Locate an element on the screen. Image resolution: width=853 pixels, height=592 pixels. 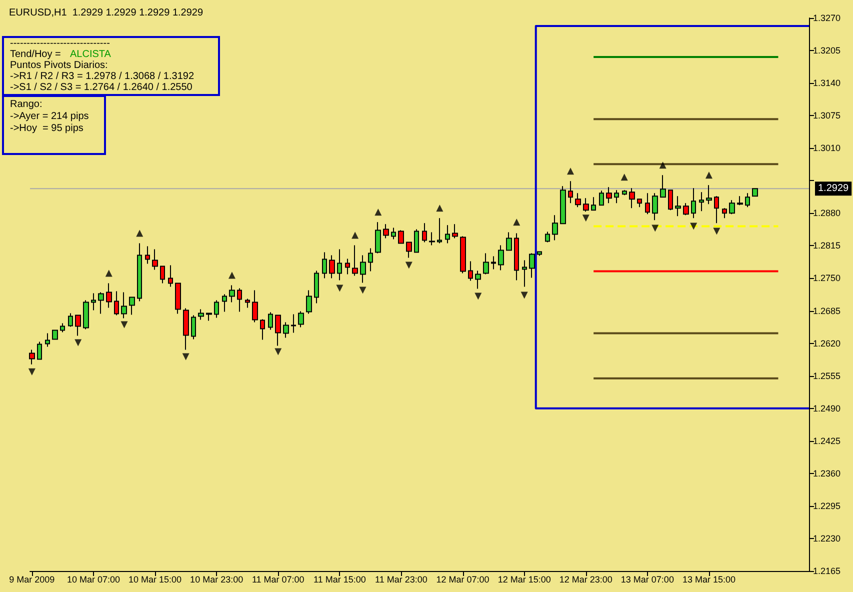
y-tick-label: 1.2425 is located at coordinates (827, 441).